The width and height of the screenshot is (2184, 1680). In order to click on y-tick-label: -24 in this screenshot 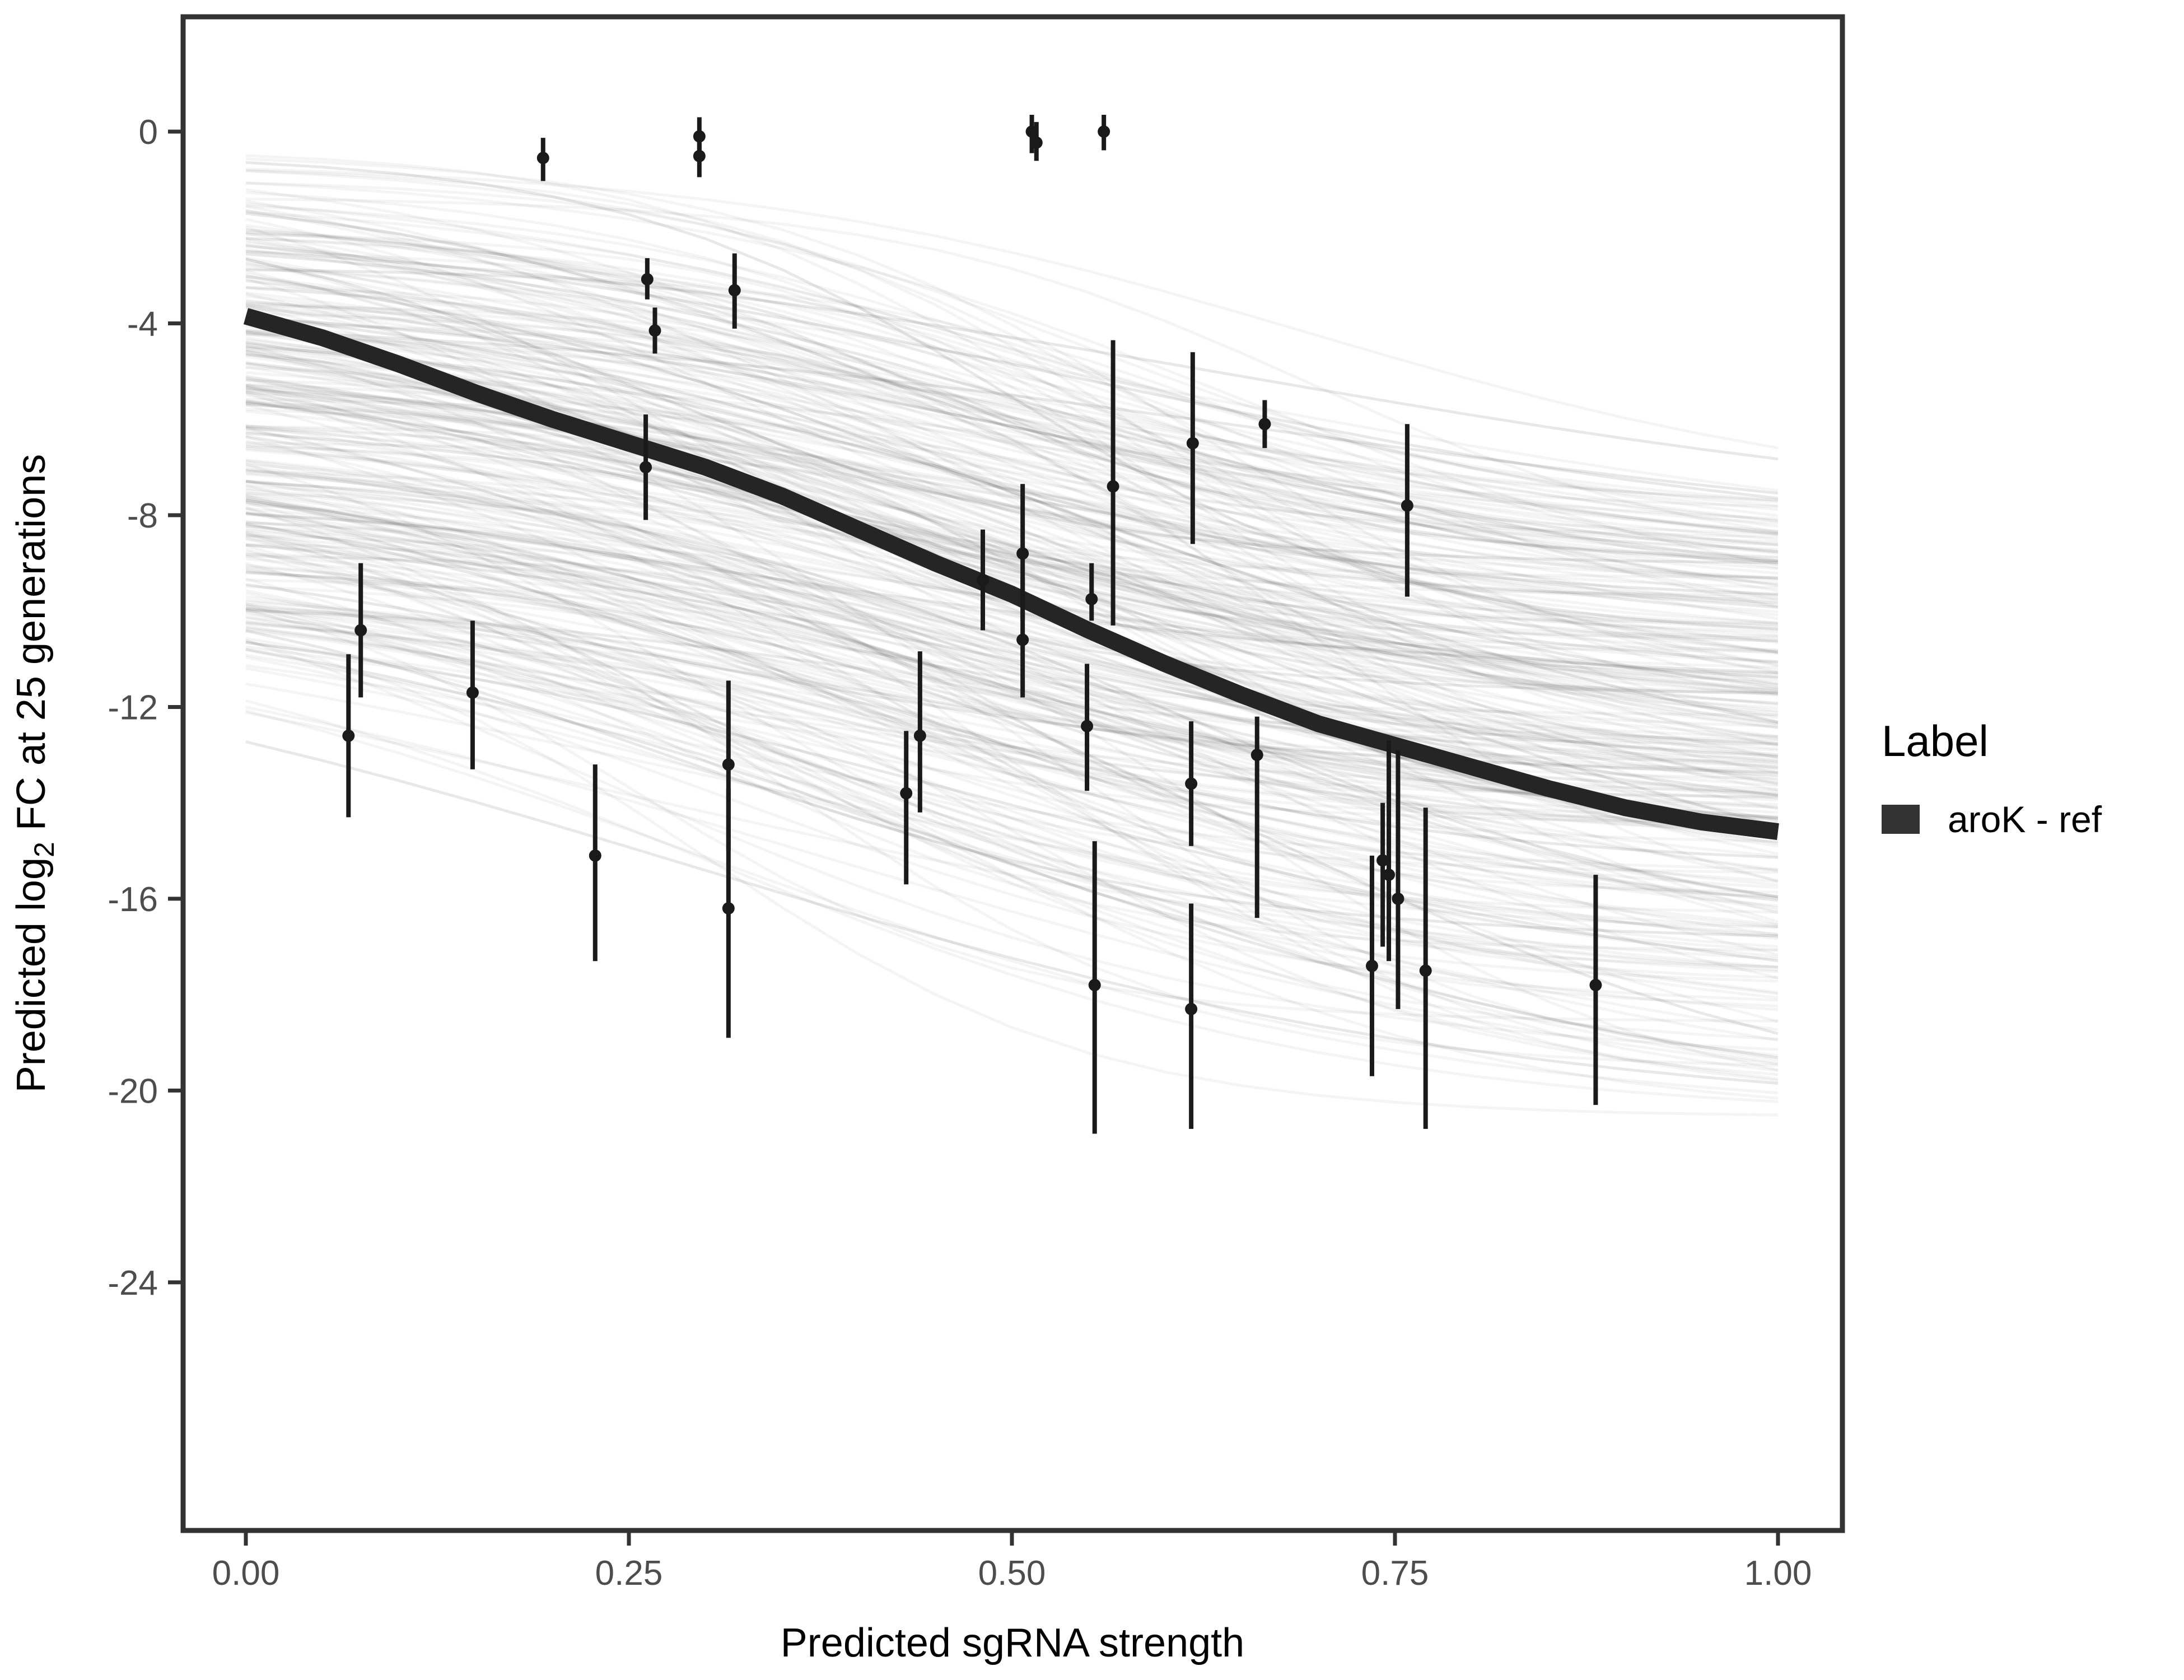, I will do `click(133, 1284)`.